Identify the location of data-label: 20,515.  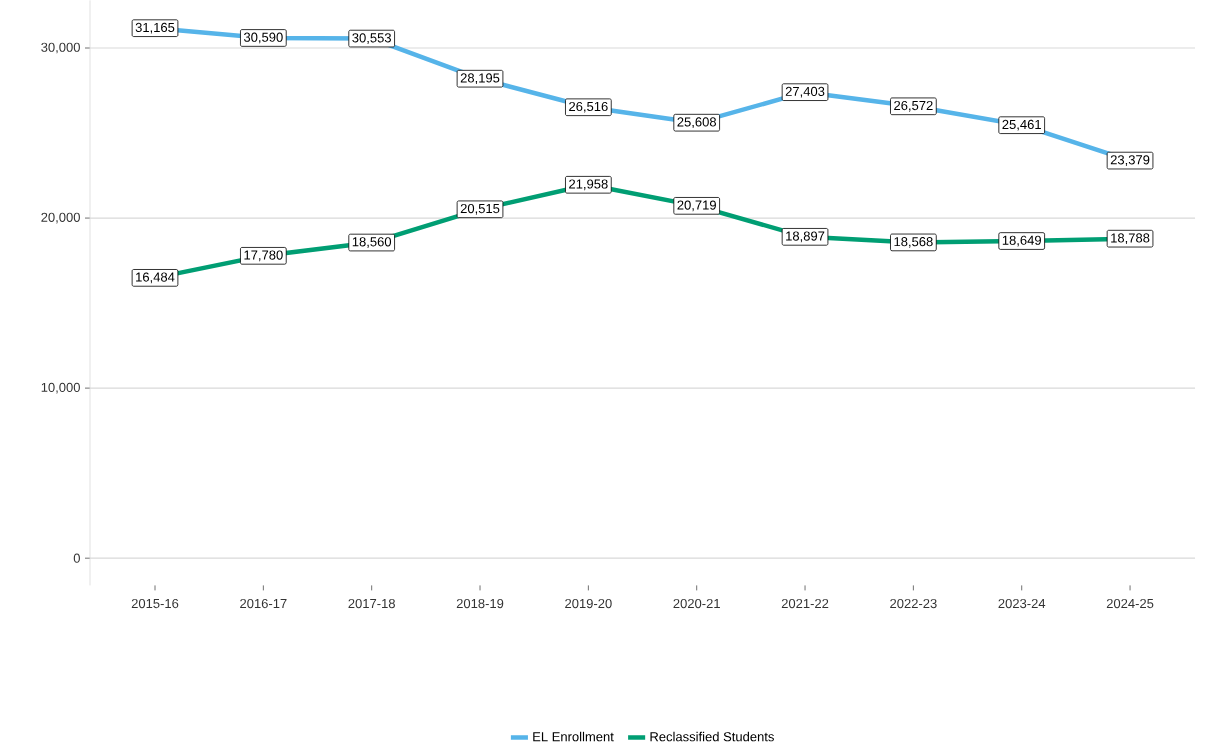
(480, 209).